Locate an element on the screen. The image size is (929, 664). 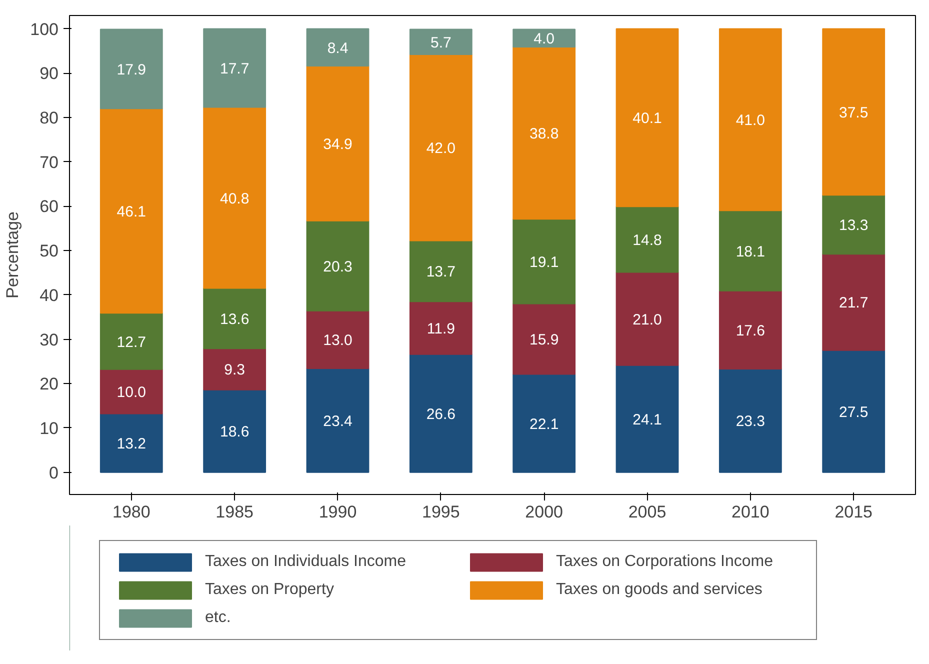
text: 18.6 is located at coordinates (235, 432).